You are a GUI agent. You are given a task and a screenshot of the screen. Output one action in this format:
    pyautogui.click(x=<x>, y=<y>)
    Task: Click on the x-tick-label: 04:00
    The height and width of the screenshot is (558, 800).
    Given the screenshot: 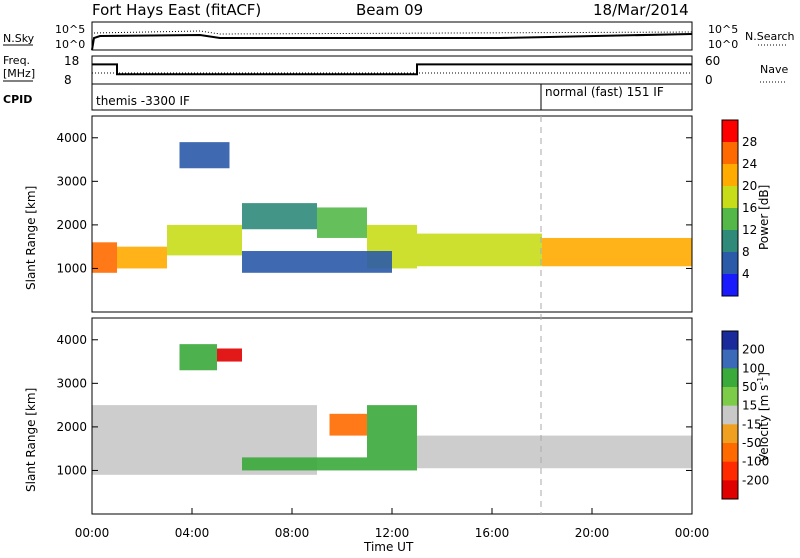 What is the action you would take?
    pyautogui.click(x=192, y=533)
    